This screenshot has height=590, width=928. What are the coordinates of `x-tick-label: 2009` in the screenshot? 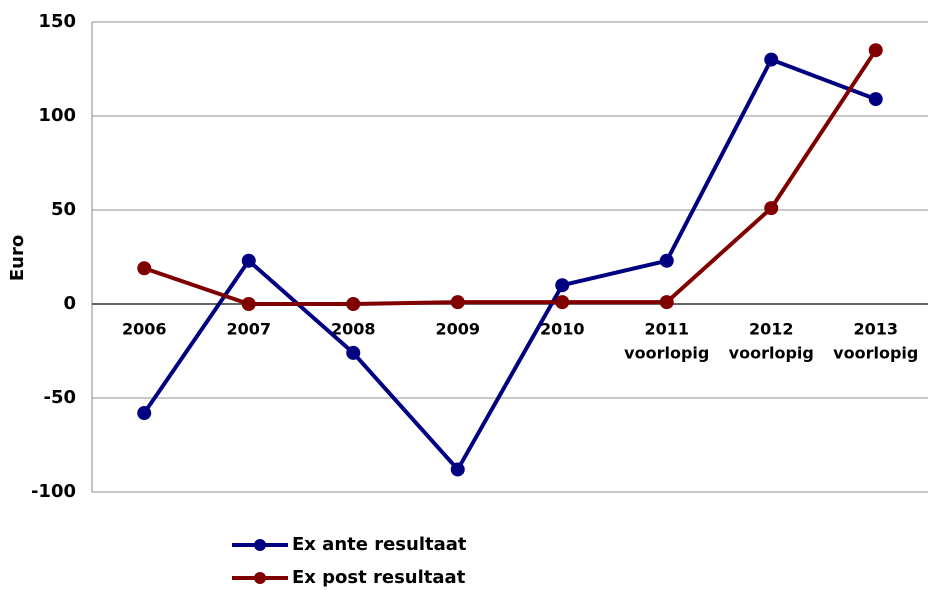 It's located at (457, 329).